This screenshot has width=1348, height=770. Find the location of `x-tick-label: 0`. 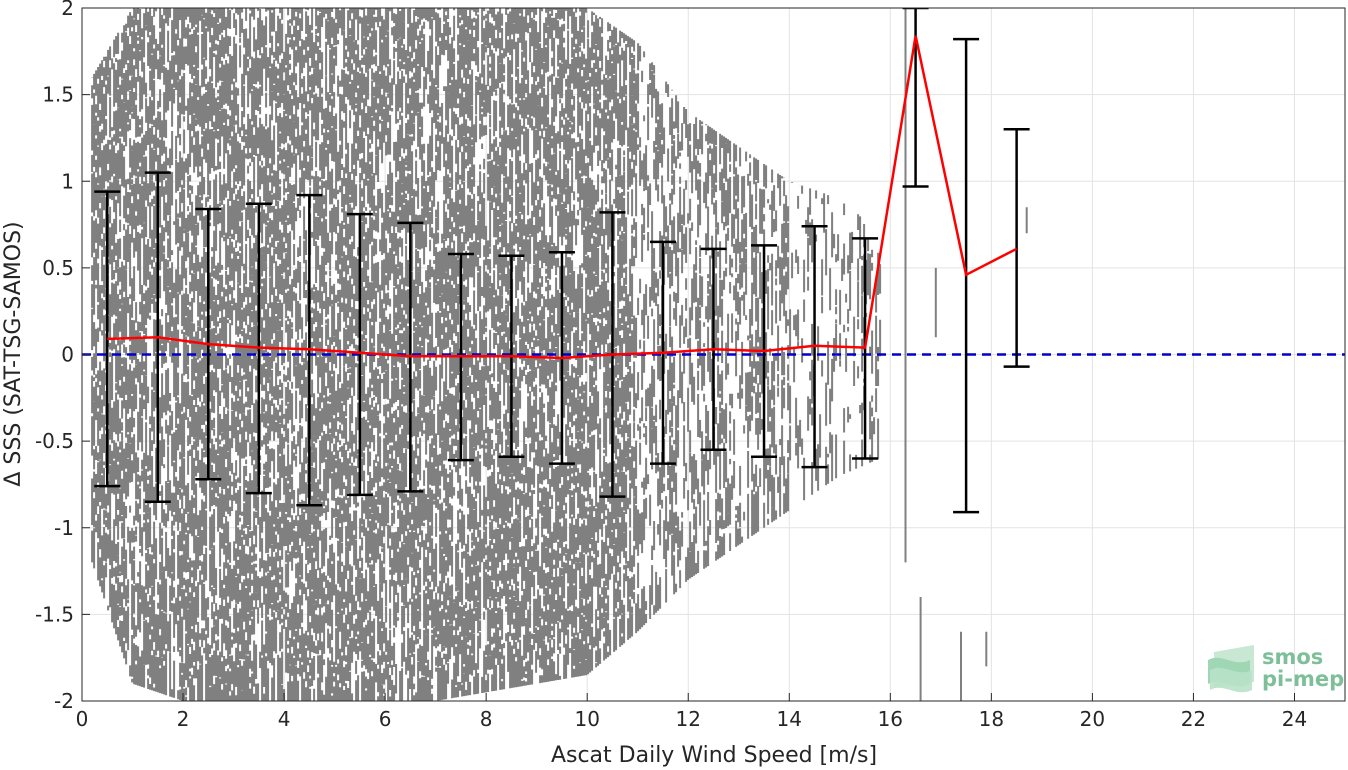

x-tick-label: 0 is located at coordinates (82, 719).